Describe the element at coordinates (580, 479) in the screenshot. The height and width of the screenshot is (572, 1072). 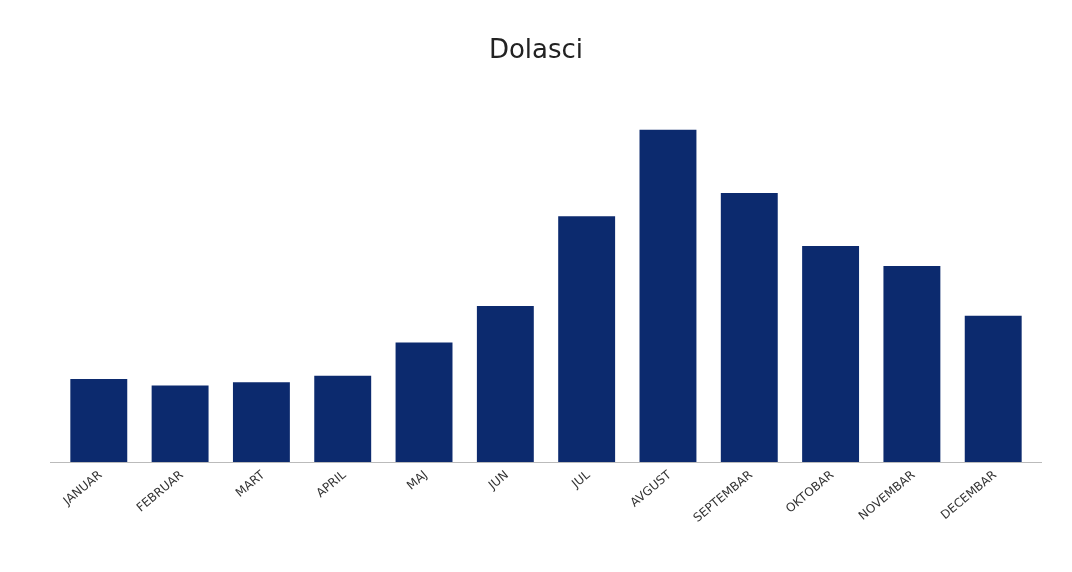
I see `x-tick-label: JUL` at that location.